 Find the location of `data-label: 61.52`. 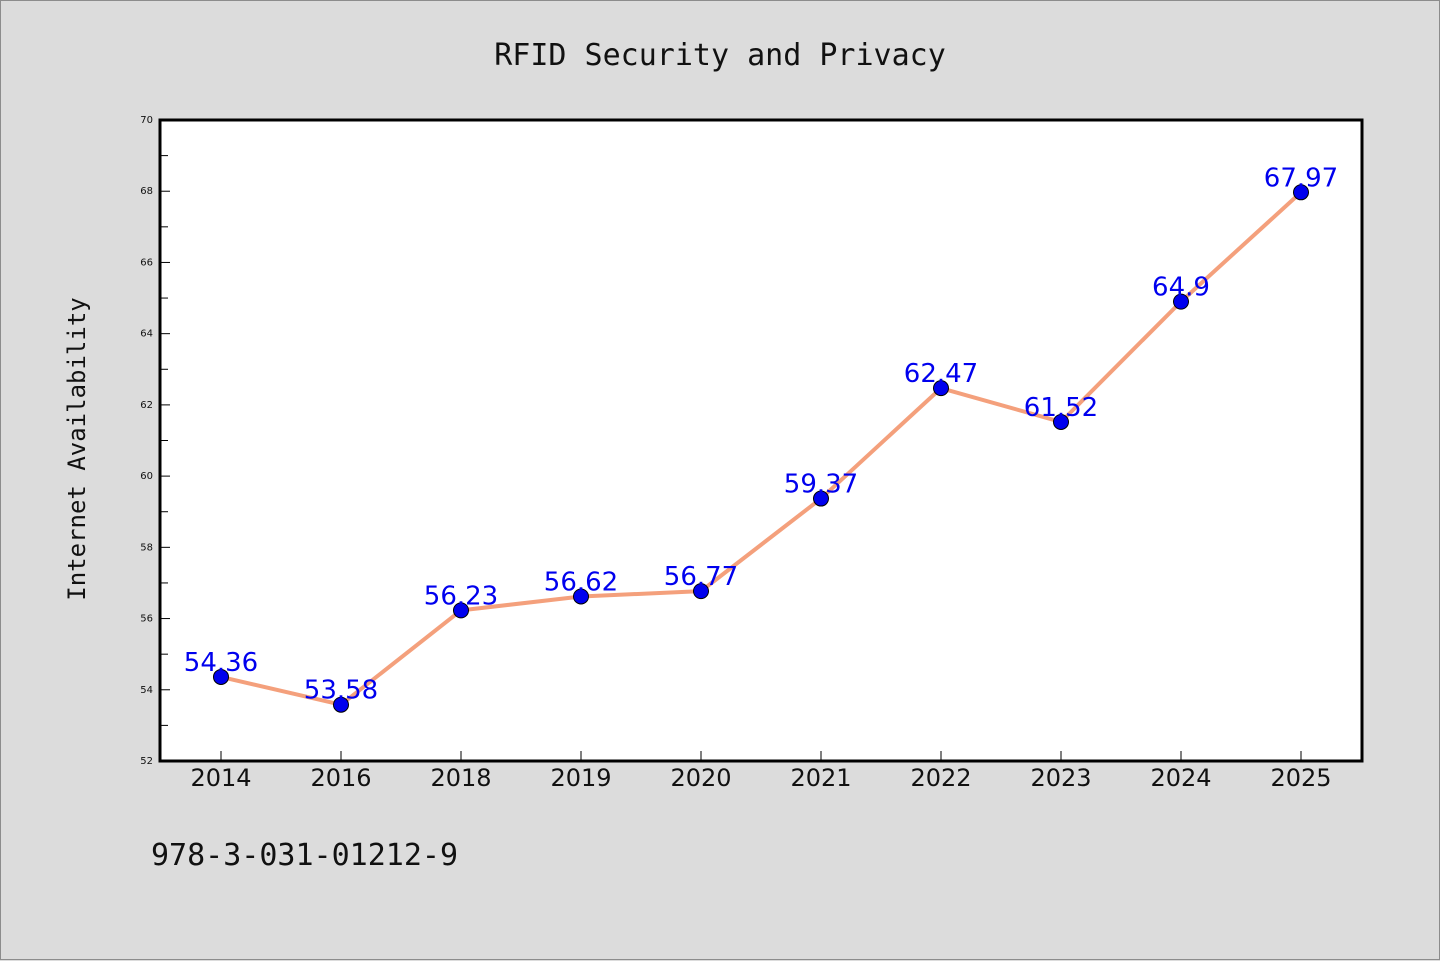

data-label: 61.52 is located at coordinates (1061, 408).